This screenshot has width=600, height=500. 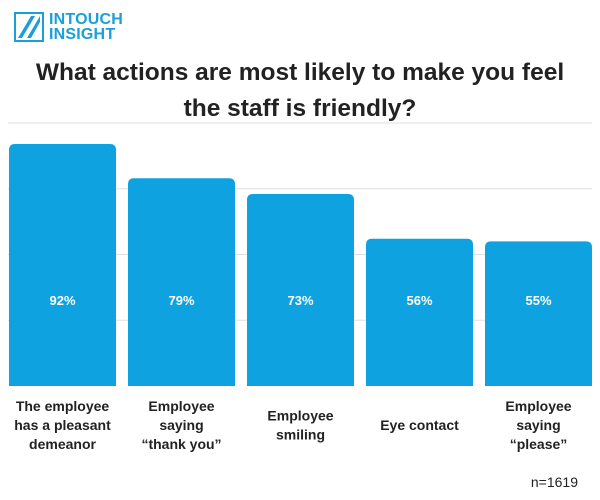 I want to click on category-label-line: Eye contact, so click(x=419, y=425).